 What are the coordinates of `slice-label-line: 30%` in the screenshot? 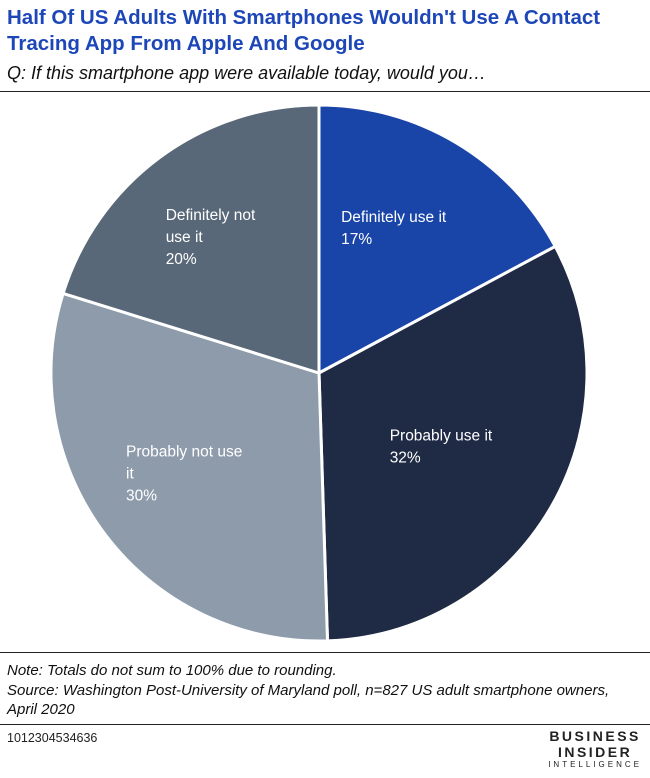 It's located at (141, 496).